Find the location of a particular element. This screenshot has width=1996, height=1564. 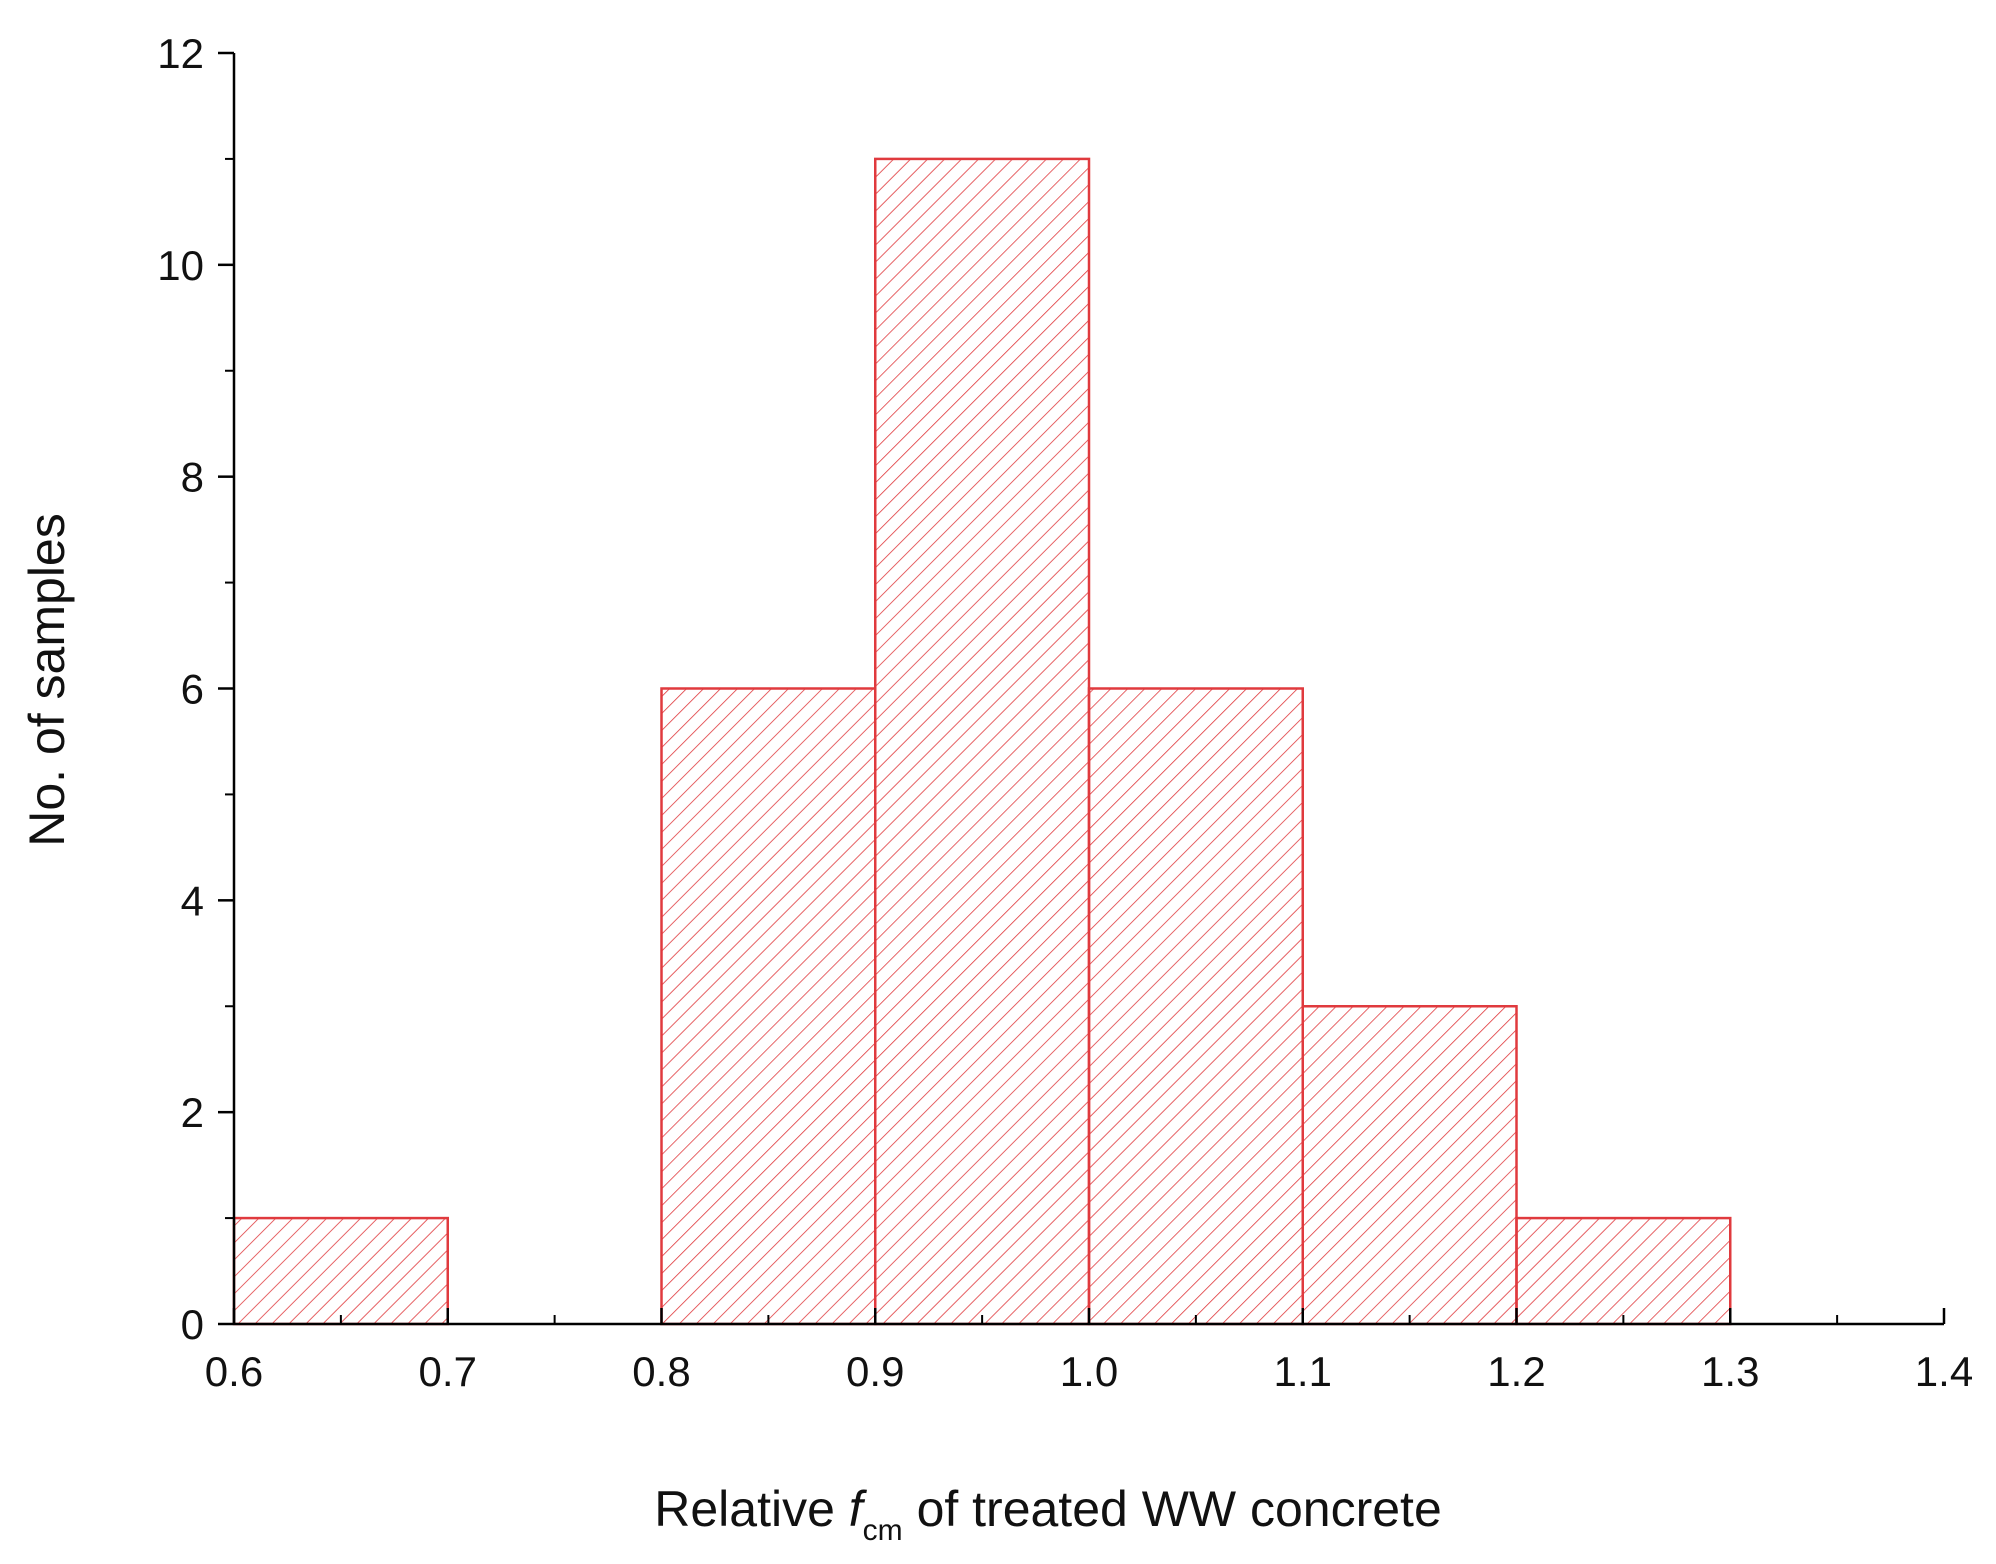

x-axis-title-subscript: cm is located at coordinates (883, 1530).